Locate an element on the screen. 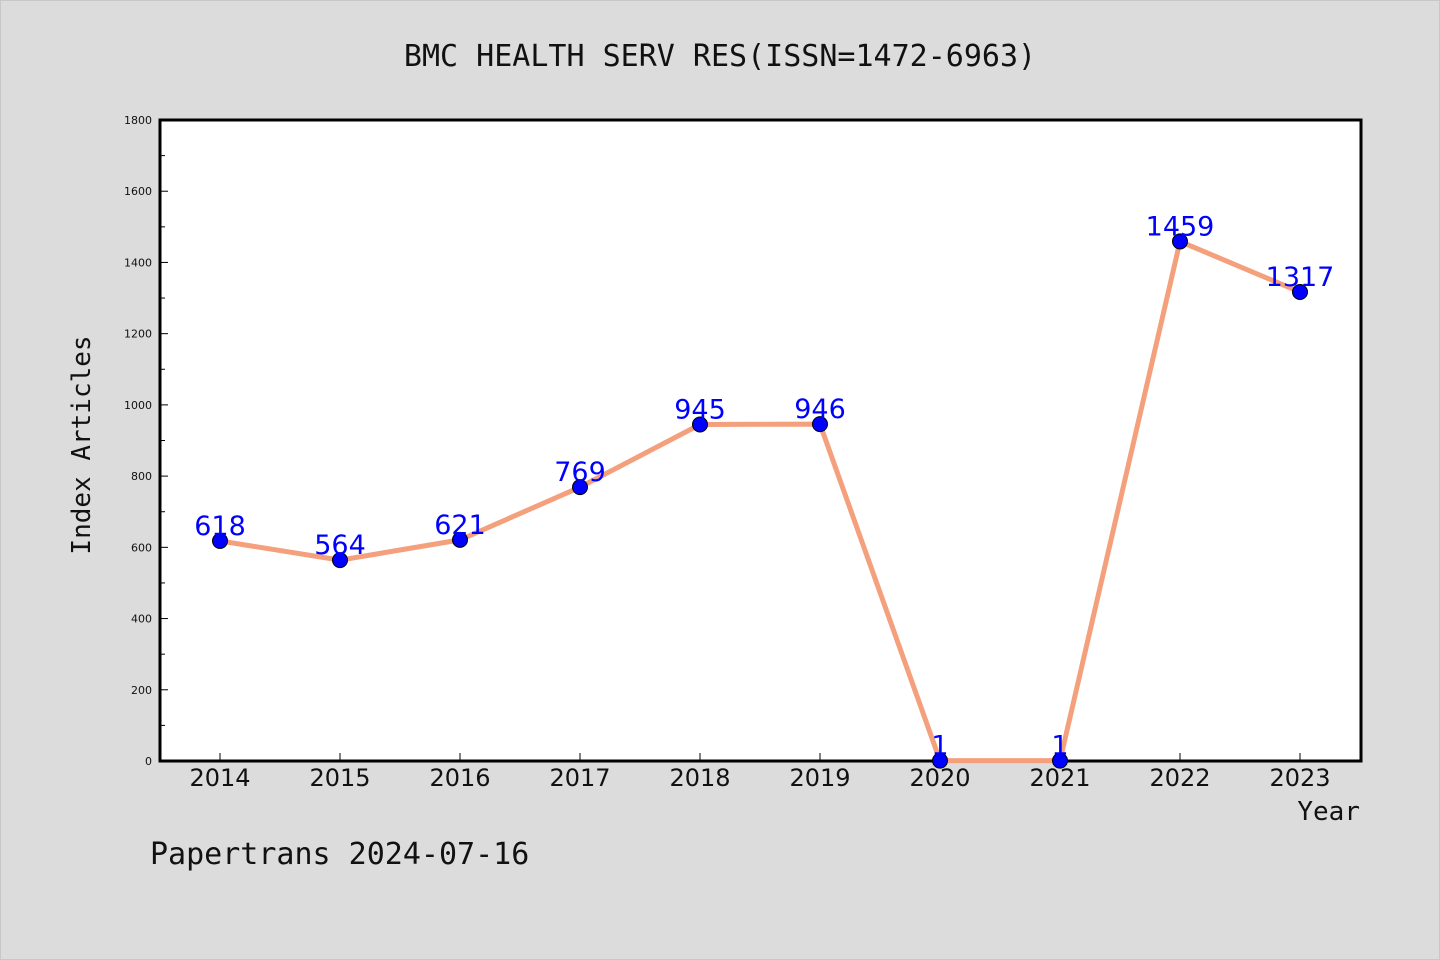  y-tick-label: 1200 is located at coordinates (138, 334).